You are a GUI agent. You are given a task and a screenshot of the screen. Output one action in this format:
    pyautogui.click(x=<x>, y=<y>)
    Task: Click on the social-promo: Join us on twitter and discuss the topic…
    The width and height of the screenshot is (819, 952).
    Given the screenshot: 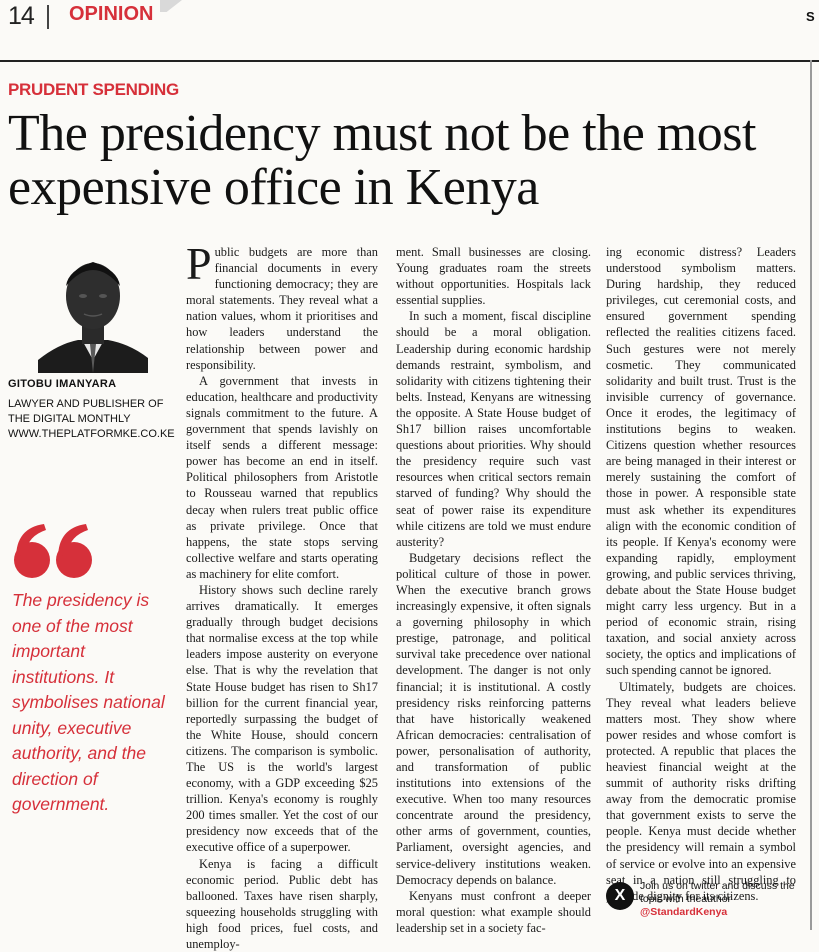 What is the action you would take?
    pyautogui.click(x=725, y=899)
    